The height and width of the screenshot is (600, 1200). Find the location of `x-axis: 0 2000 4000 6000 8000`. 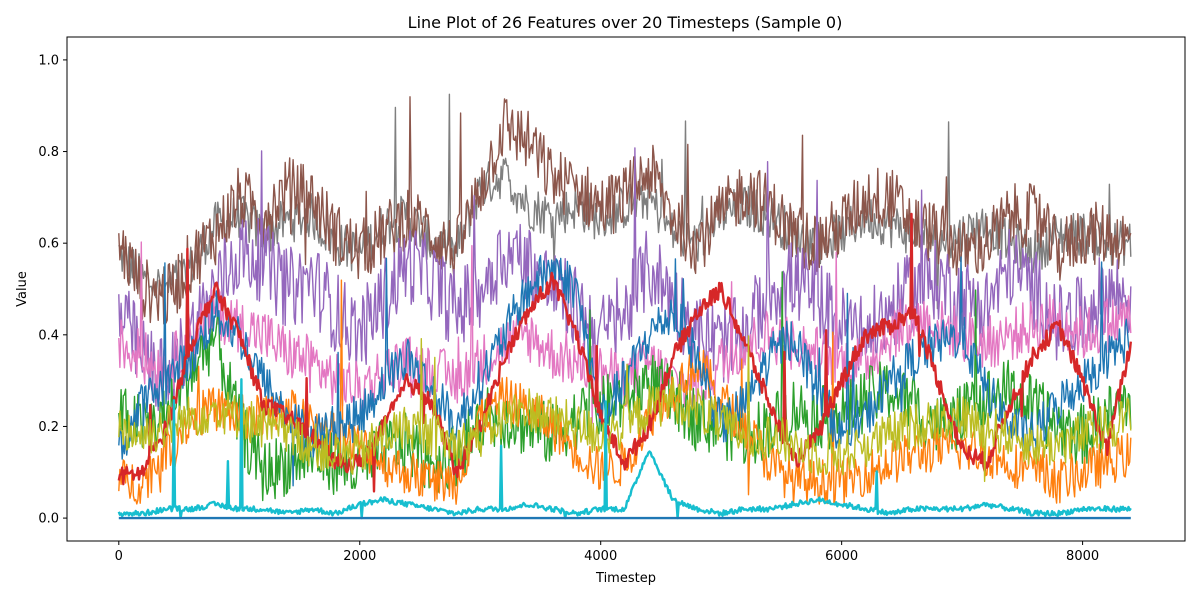

x-axis: 0 2000 4000 6000 8000 is located at coordinates (607, 552).